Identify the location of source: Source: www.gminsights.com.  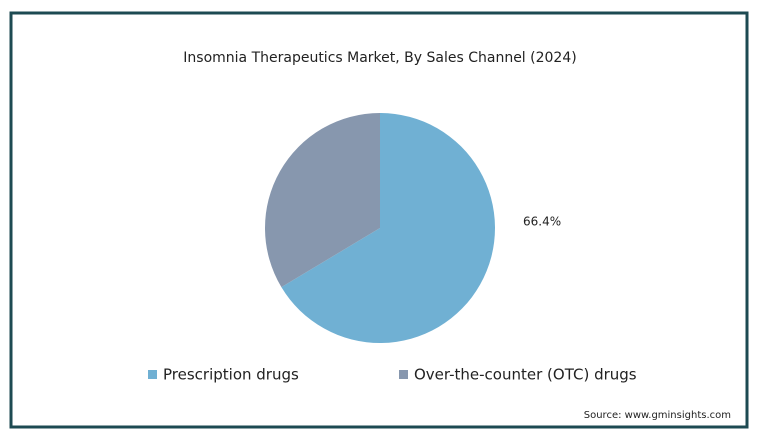
(657, 415).